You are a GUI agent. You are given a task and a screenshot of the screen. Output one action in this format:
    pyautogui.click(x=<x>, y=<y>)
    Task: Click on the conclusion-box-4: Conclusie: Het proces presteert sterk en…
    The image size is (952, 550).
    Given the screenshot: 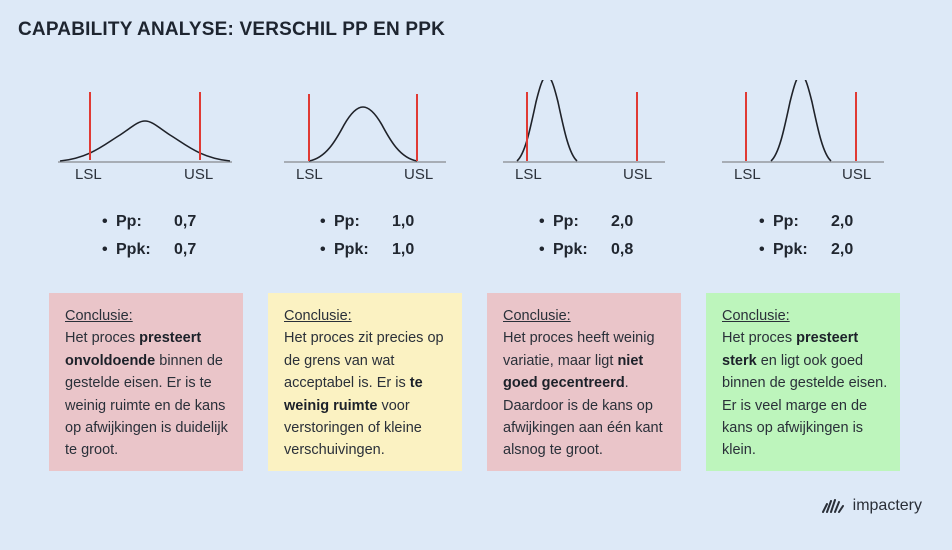 What is the action you would take?
    pyautogui.click(x=803, y=382)
    